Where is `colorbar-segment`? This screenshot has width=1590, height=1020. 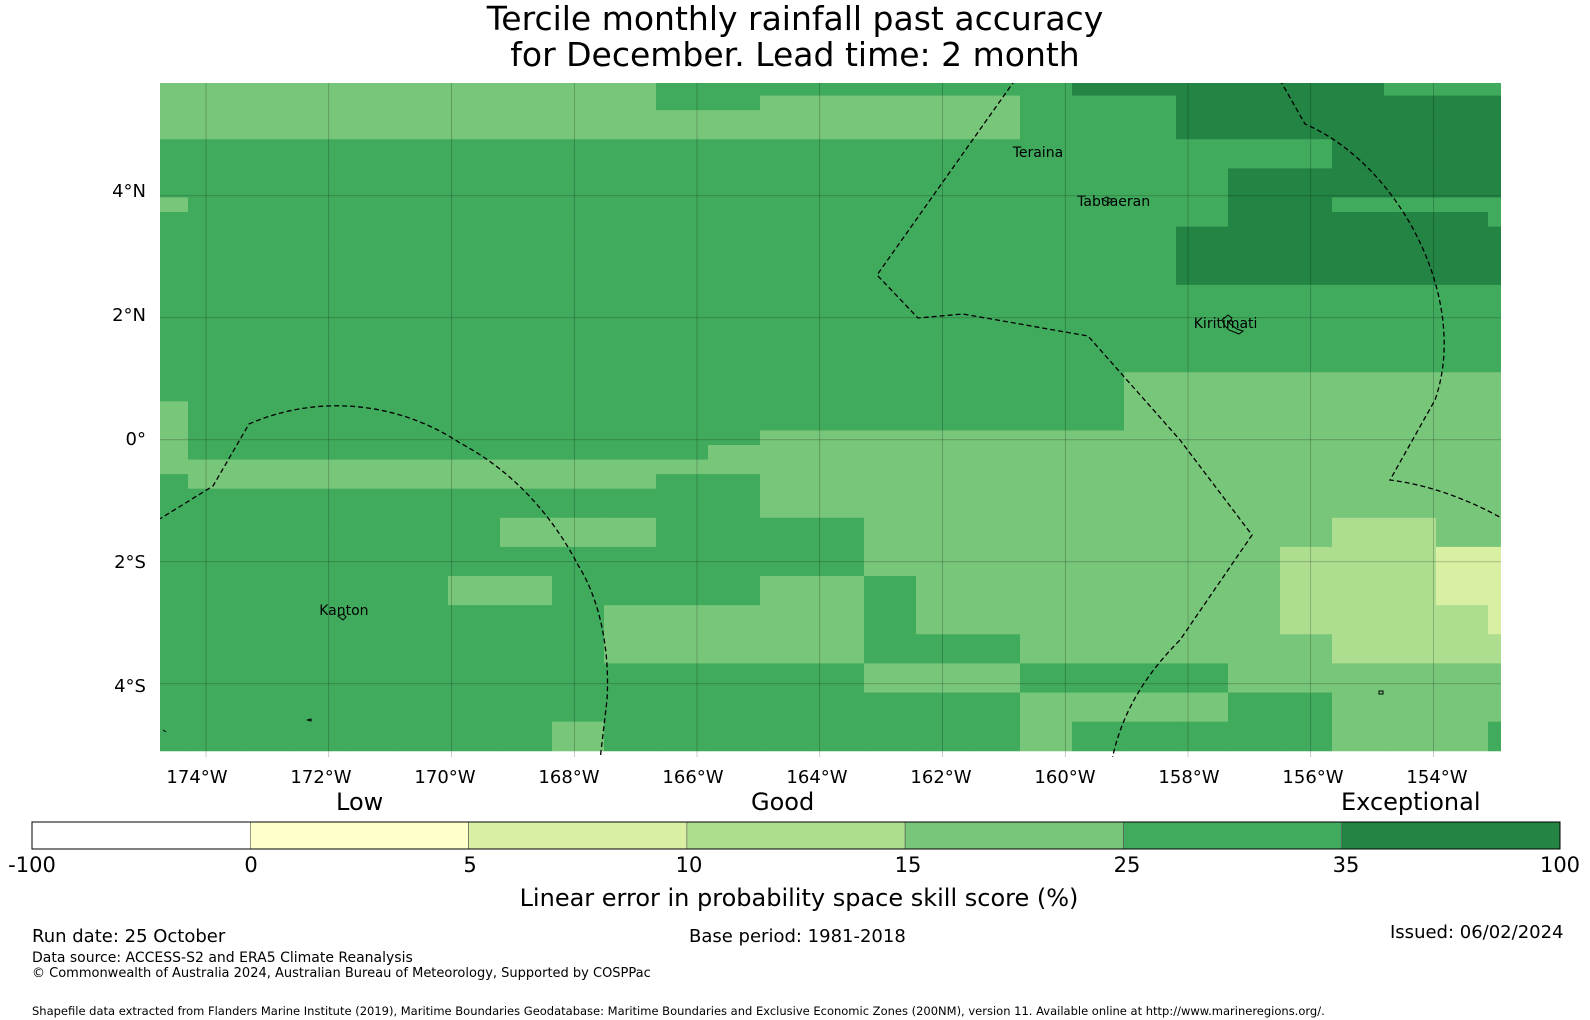 colorbar-segment is located at coordinates (359, 835).